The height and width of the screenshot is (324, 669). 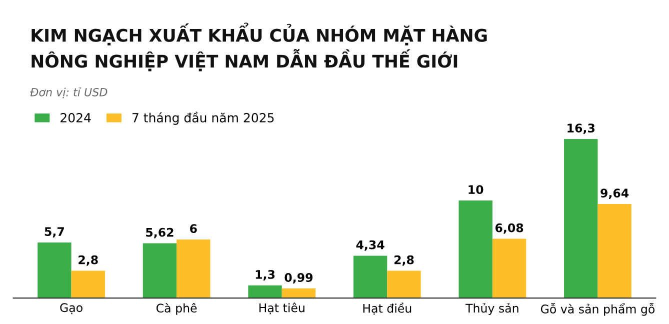 What do you see at coordinates (509, 228) in the screenshot?
I see `data-label: 6,08` at bounding box center [509, 228].